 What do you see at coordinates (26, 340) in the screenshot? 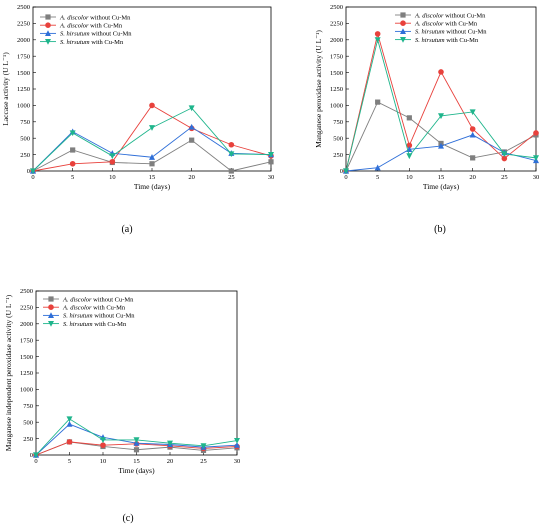
I see `y-tick-label: 1750` at bounding box center [26, 340].